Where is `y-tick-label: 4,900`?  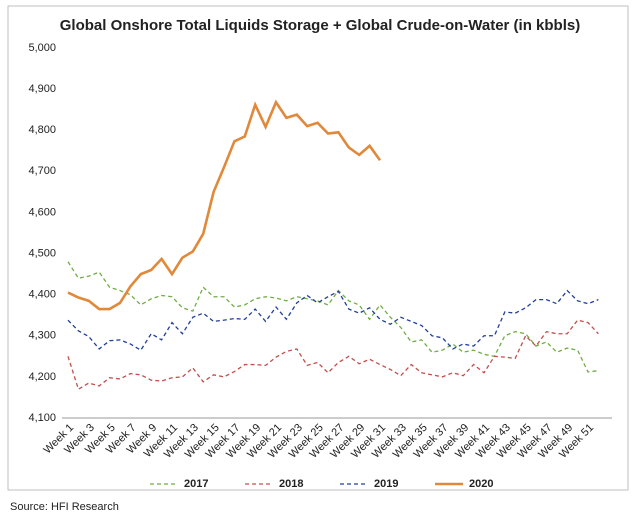
y-tick-label: 4,900 is located at coordinates (42, 89).